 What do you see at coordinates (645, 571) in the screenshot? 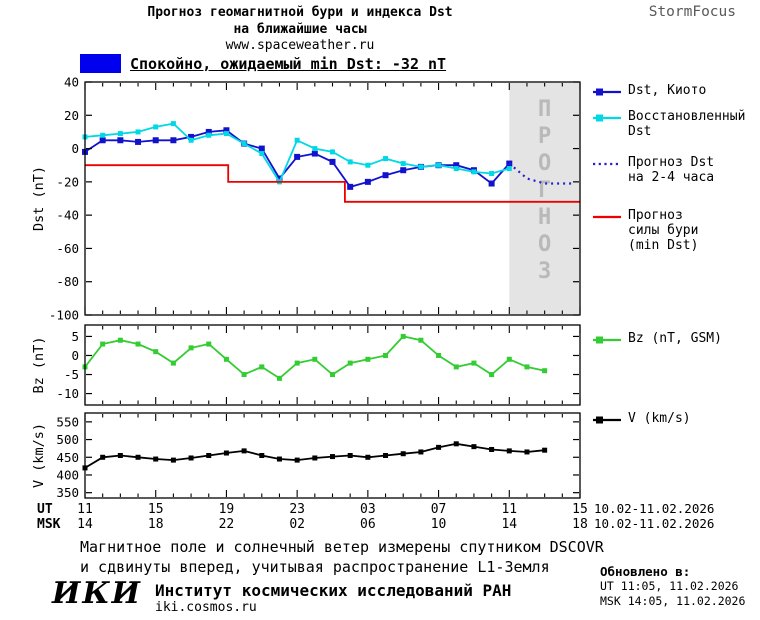
I see `updated-label: Обновлено в:` at bounding box center [645, 571].